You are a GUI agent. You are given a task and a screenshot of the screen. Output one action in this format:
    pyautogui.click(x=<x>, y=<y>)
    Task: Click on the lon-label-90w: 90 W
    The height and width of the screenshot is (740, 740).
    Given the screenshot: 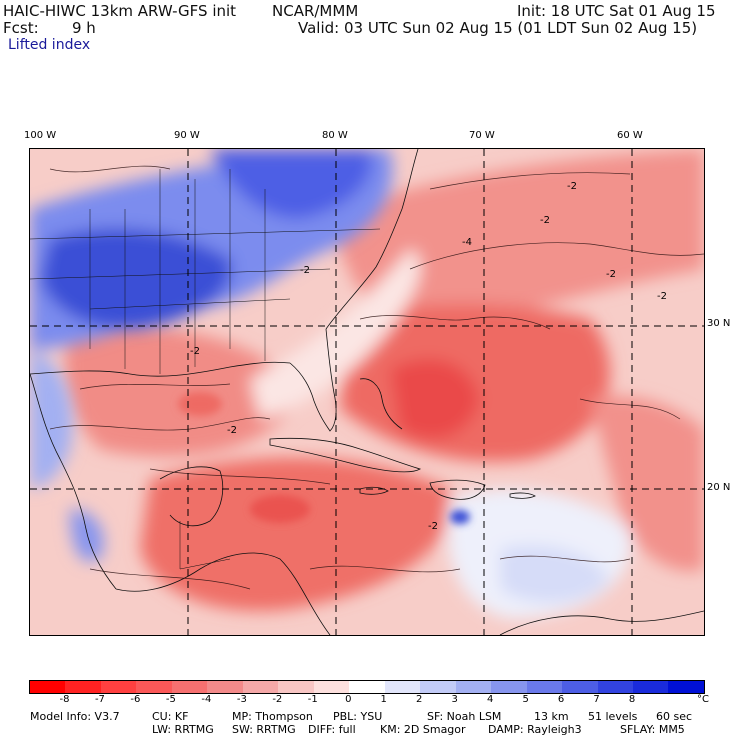 What is the action you would take?
    pyautogui.click(x=187, y=135)
    